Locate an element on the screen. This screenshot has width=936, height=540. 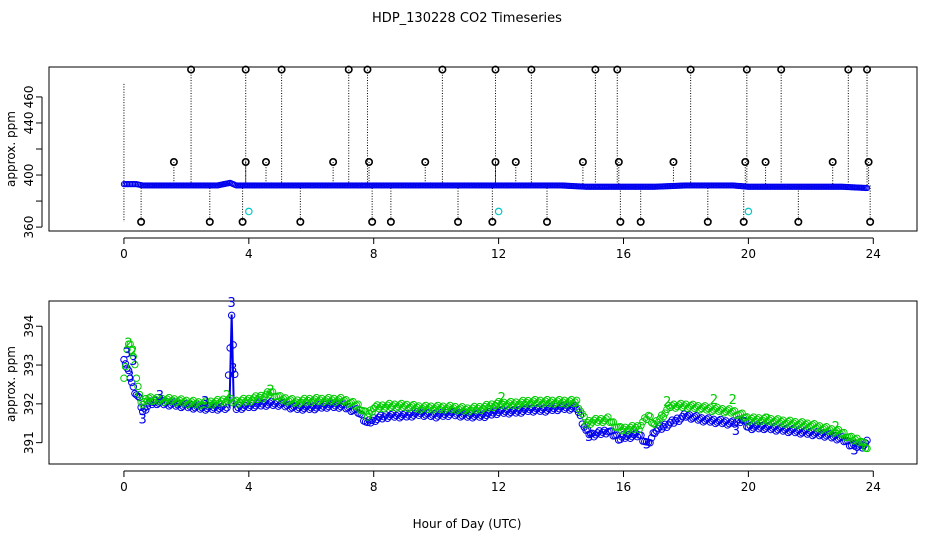
top-x-tick-label: 24 is located at coordinates (873, 254).